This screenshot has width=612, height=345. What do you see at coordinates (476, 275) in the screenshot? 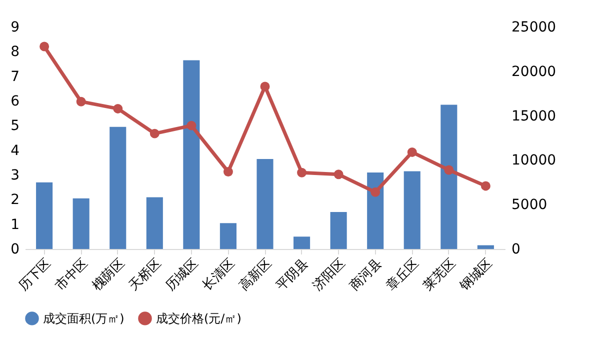
I see `x-tick-label: 钢城区` at bounding box center [476, 275].